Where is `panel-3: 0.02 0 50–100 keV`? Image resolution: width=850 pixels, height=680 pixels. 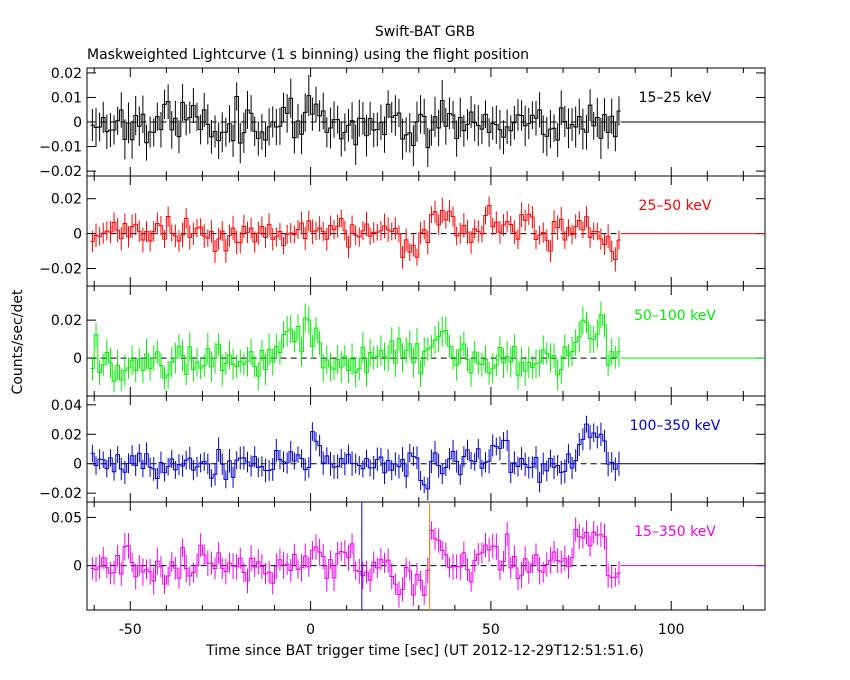 panel-3: 0.02 0 50–100 keV is located at coordinates (408, 341).